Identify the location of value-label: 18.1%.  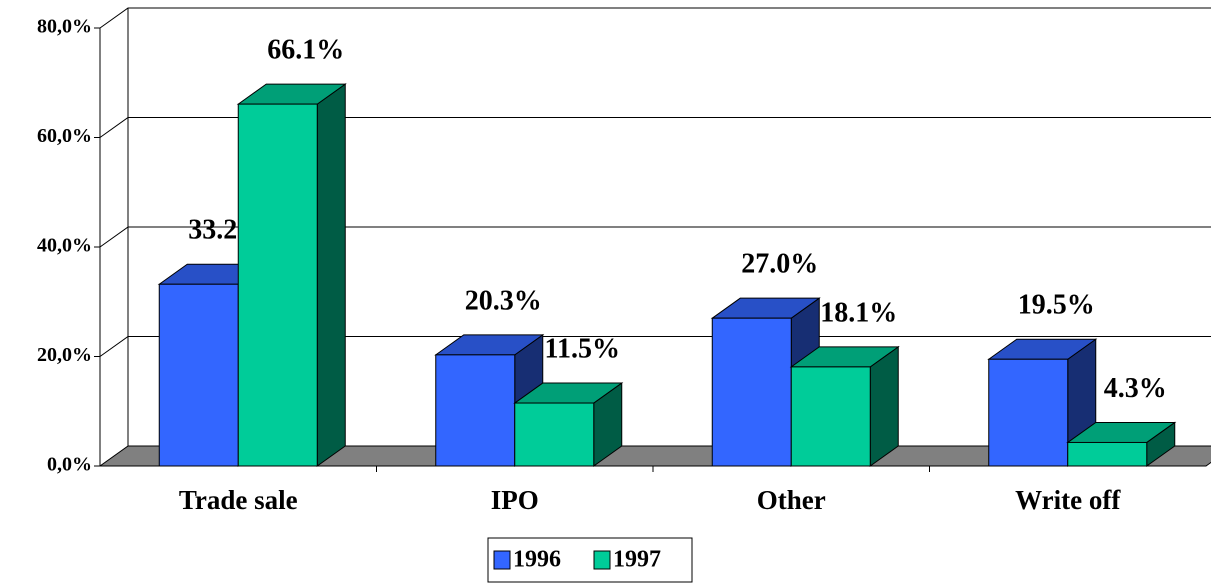
(858, 312).